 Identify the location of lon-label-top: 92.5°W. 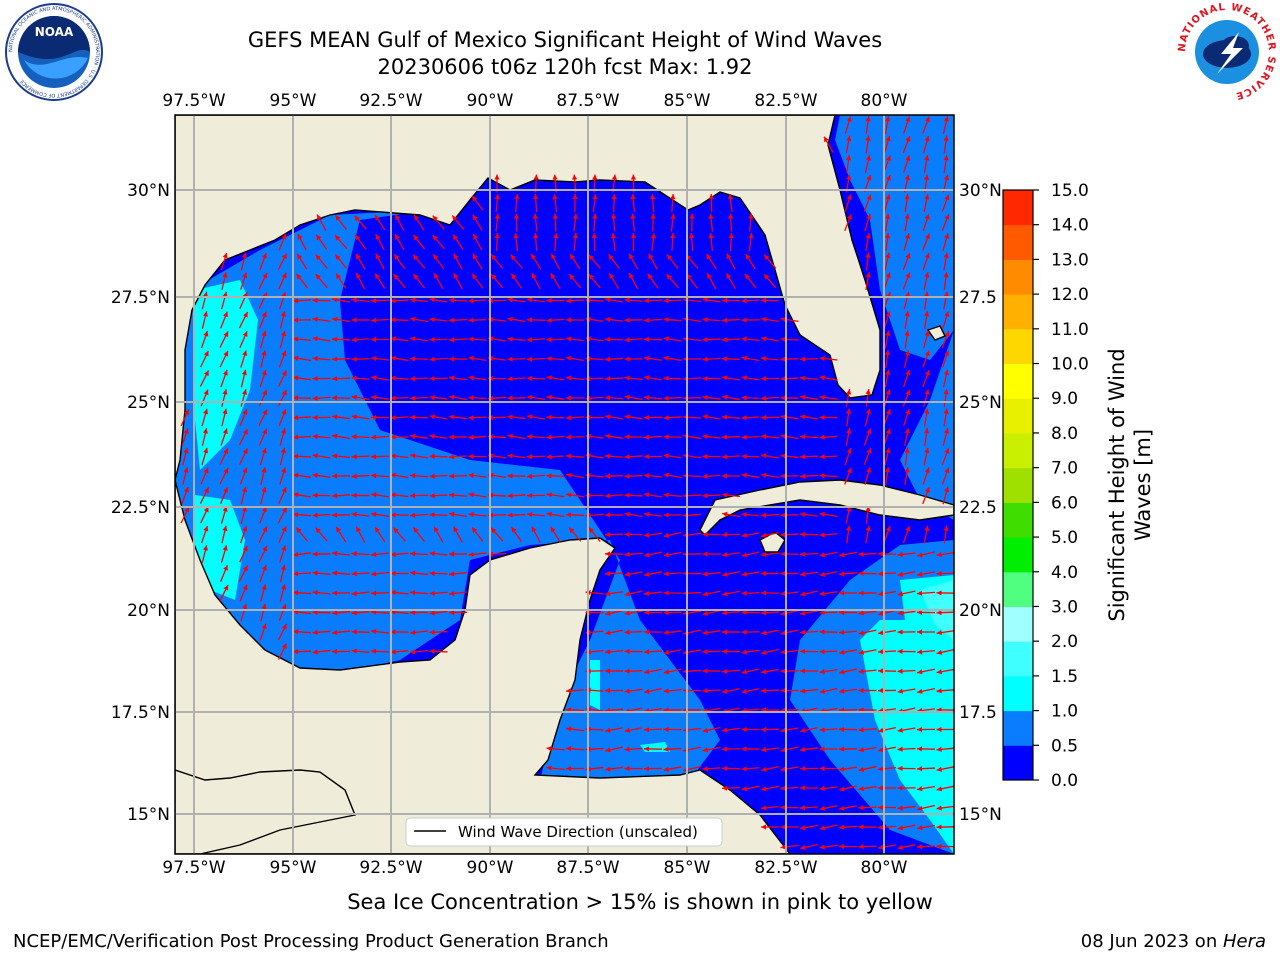
(390, 101).